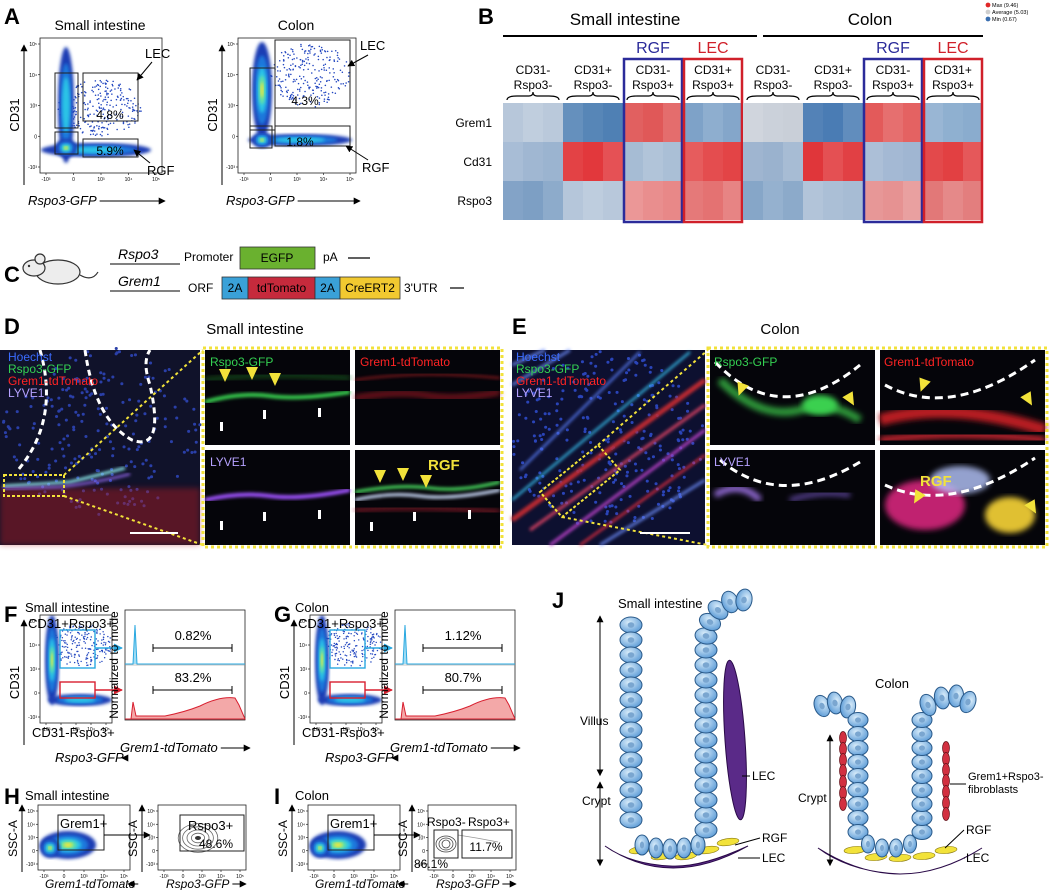  What do you see at coordinates (463, 635) in the screenshot?
I see `percent: 1.12%` at bounding box center [463, 635].